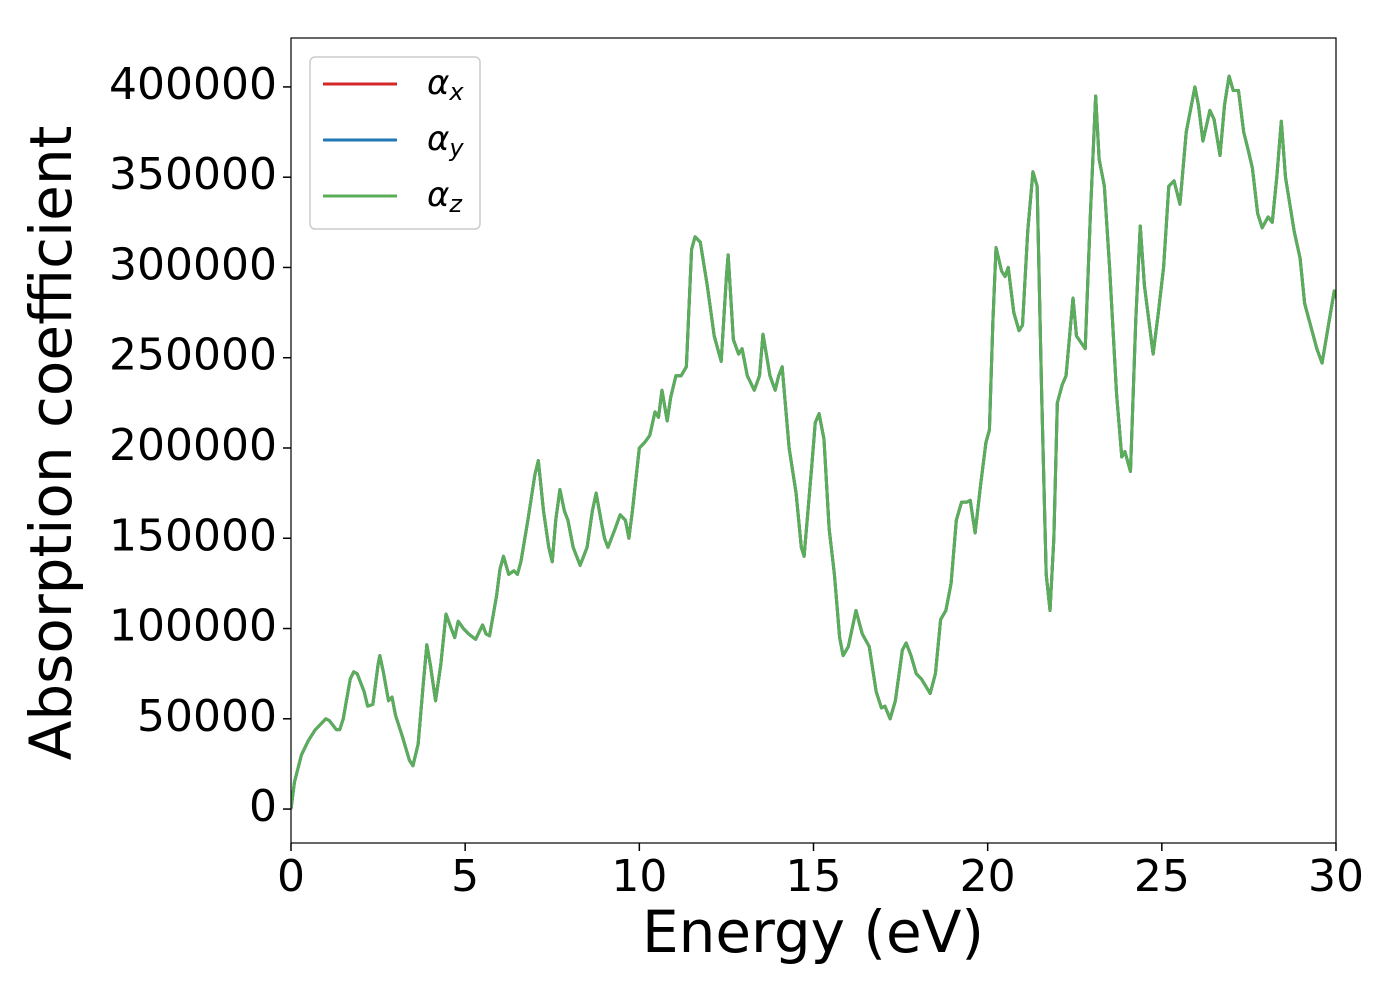 This screenshot has width=1400, height=1000. What do you see at coordinates (988, 876) in the screenshot?
I see `x-tick-label: 20` at bounding box center [988, 876].